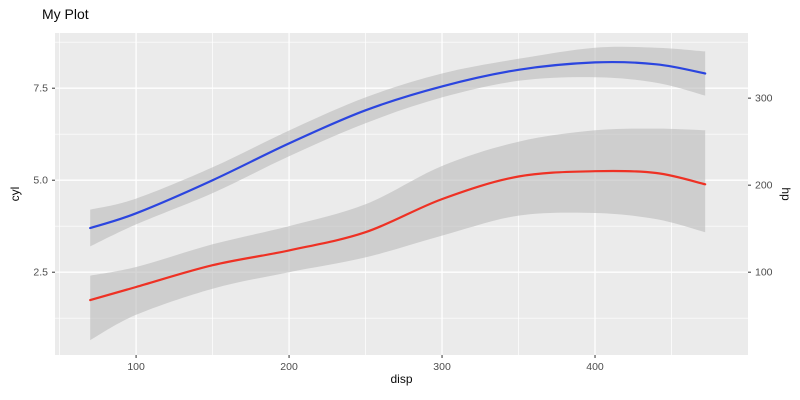 The image size is (800, 400). What do you see at coordinates (401, 379) in the screenshot?
I see `x-axis-title: disp` at bounding box center [401, 379].